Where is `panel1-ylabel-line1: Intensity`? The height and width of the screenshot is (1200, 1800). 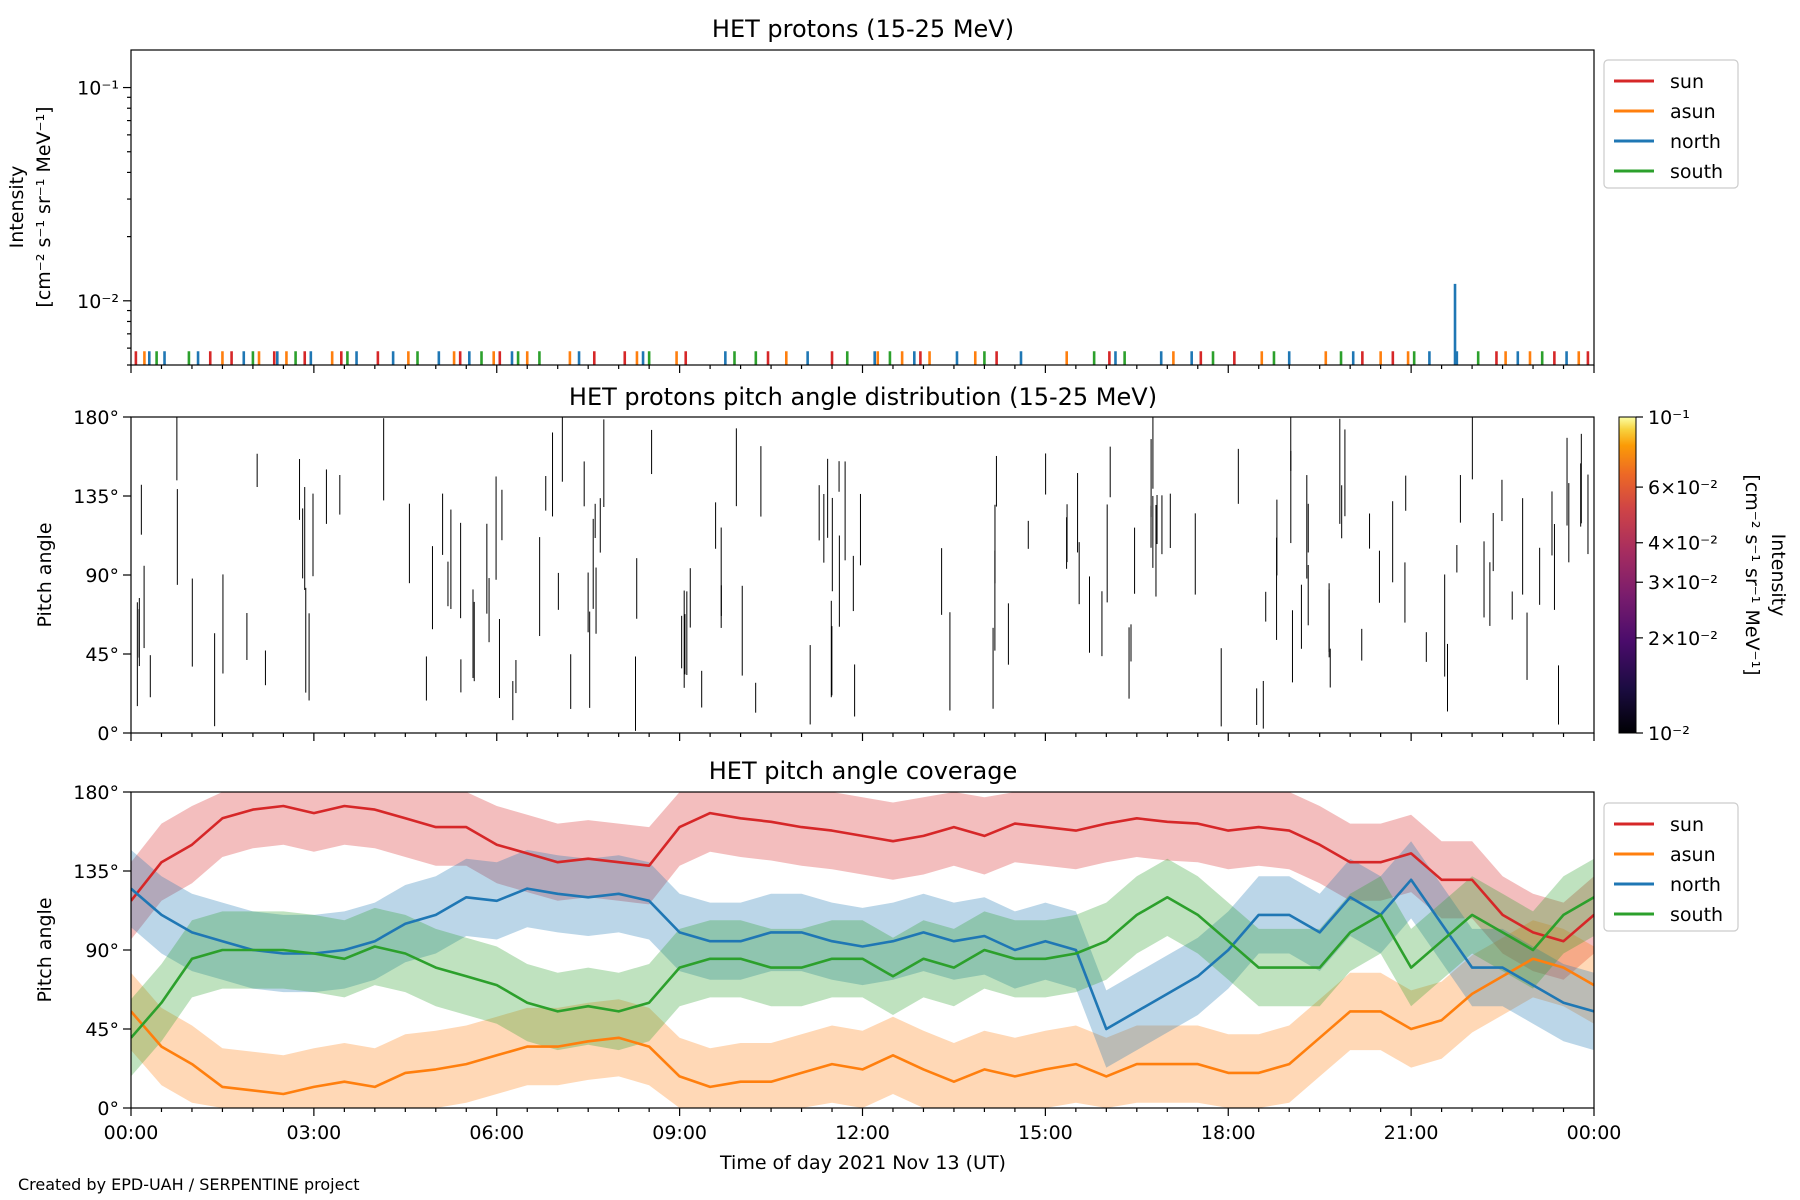 panel1-ylabel-line1: Intensity is located at coordinates (17, 207).